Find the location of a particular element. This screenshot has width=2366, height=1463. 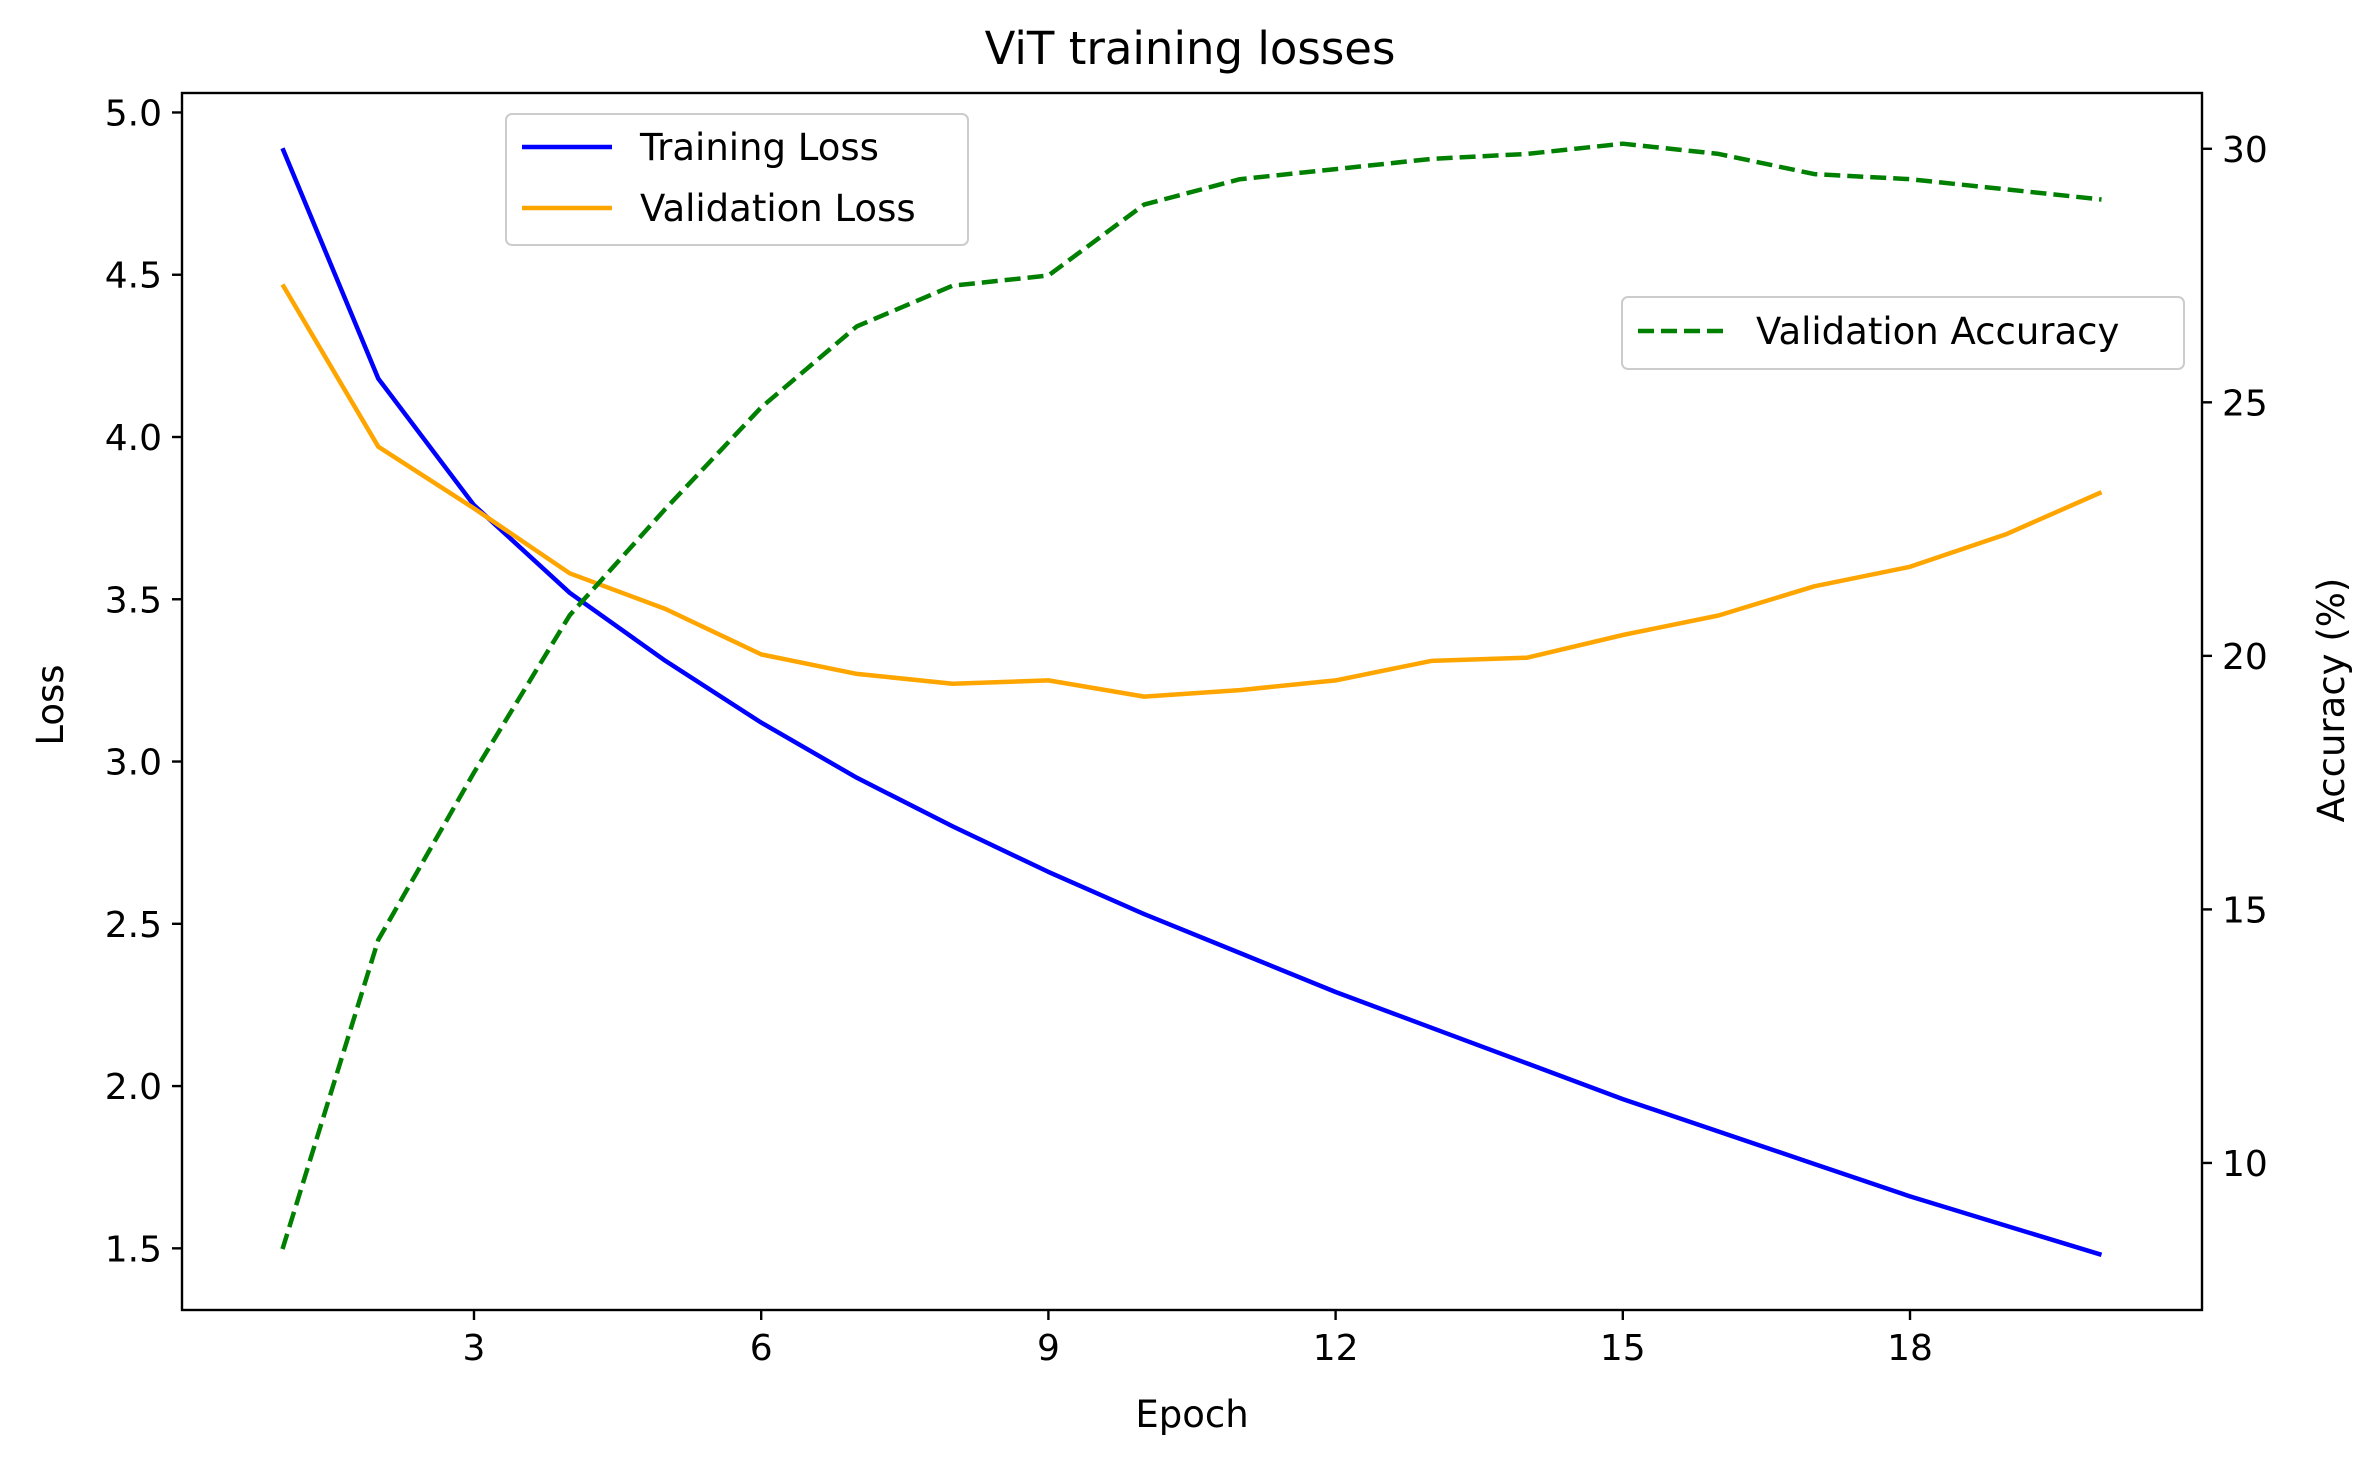

y2-axis-ticks: 10 15 20 25 30 is located at coordinates (2235, 657).